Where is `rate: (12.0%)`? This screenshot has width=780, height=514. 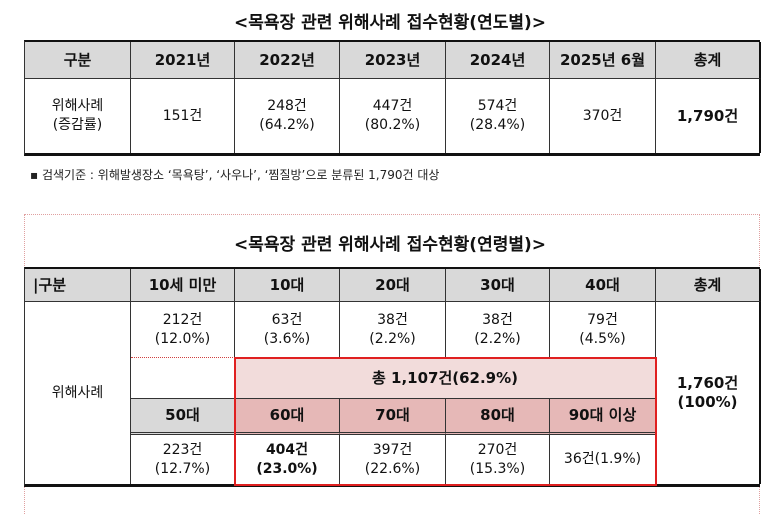 rate: (12.0%) is located at coordinates (182, 338).